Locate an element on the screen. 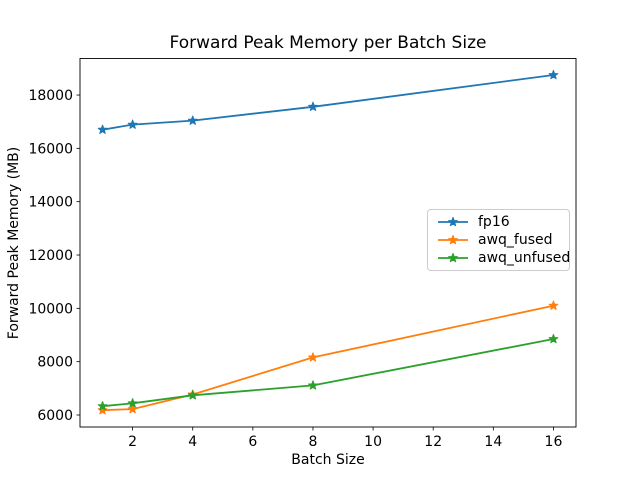  legend-line-sample-awq-unfused is located at coordinates (453, 257).